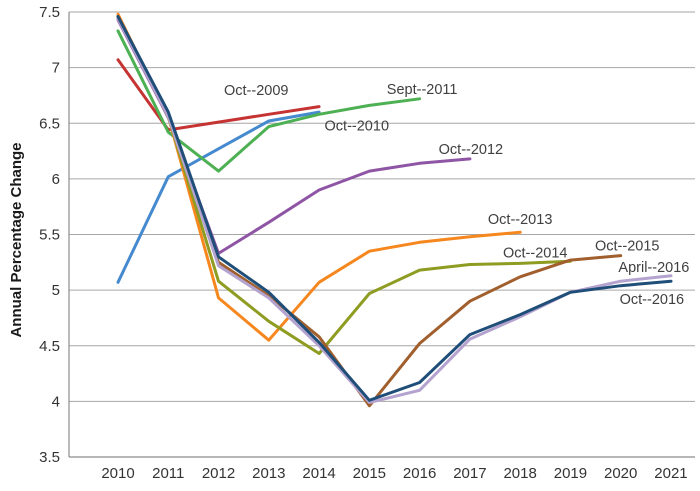 This screenshot has height=491, width=700. Describe the element at coordinates (357, 126) in the screenshot. I see `annotation-label: Oct--2010` at that location.